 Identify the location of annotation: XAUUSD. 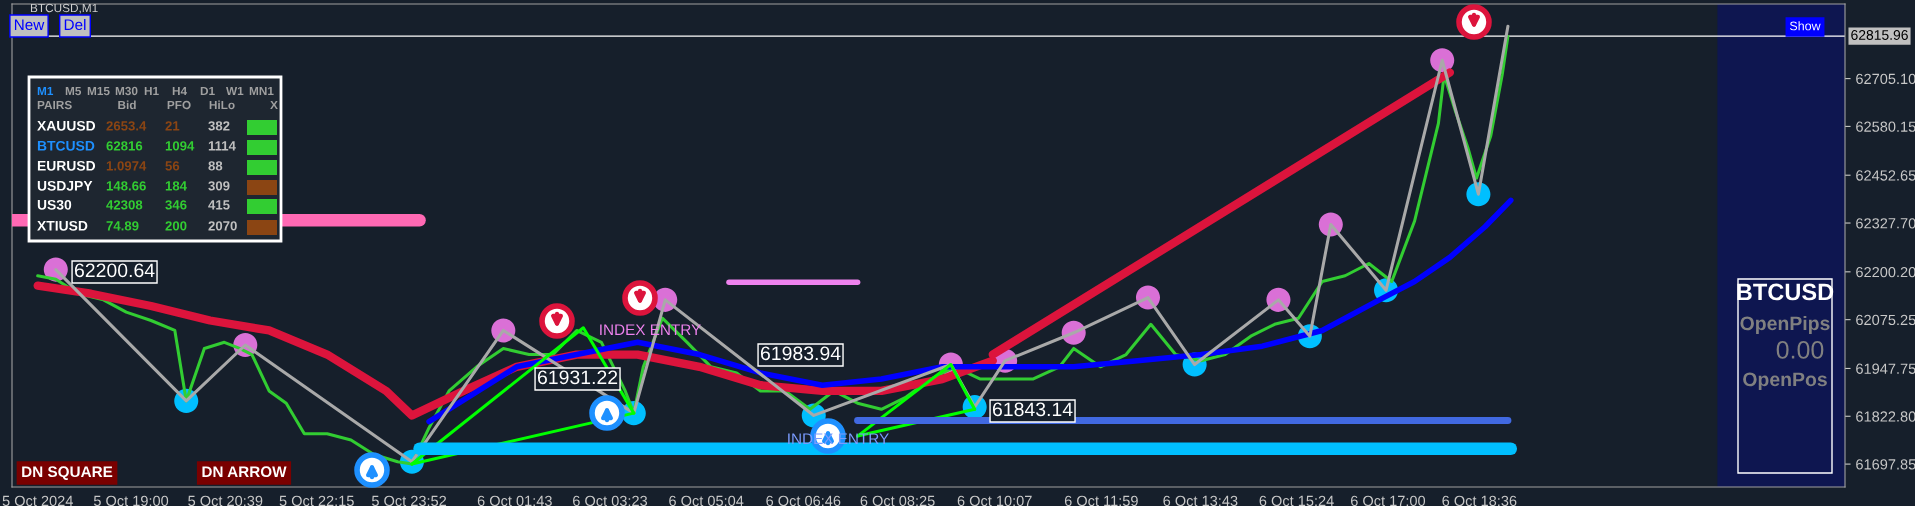
(66, 125).